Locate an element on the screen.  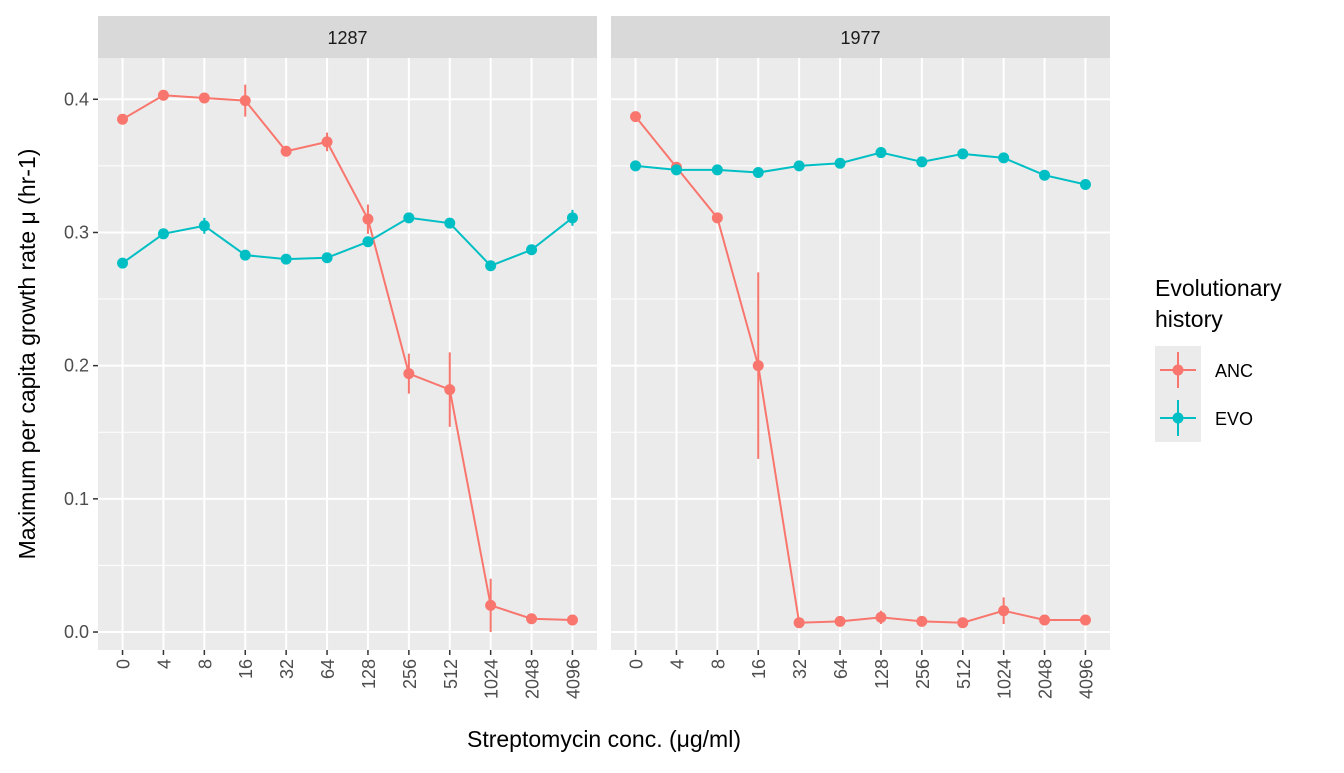
y-tick-label: 0.0 is located at coordinates (76, 632).